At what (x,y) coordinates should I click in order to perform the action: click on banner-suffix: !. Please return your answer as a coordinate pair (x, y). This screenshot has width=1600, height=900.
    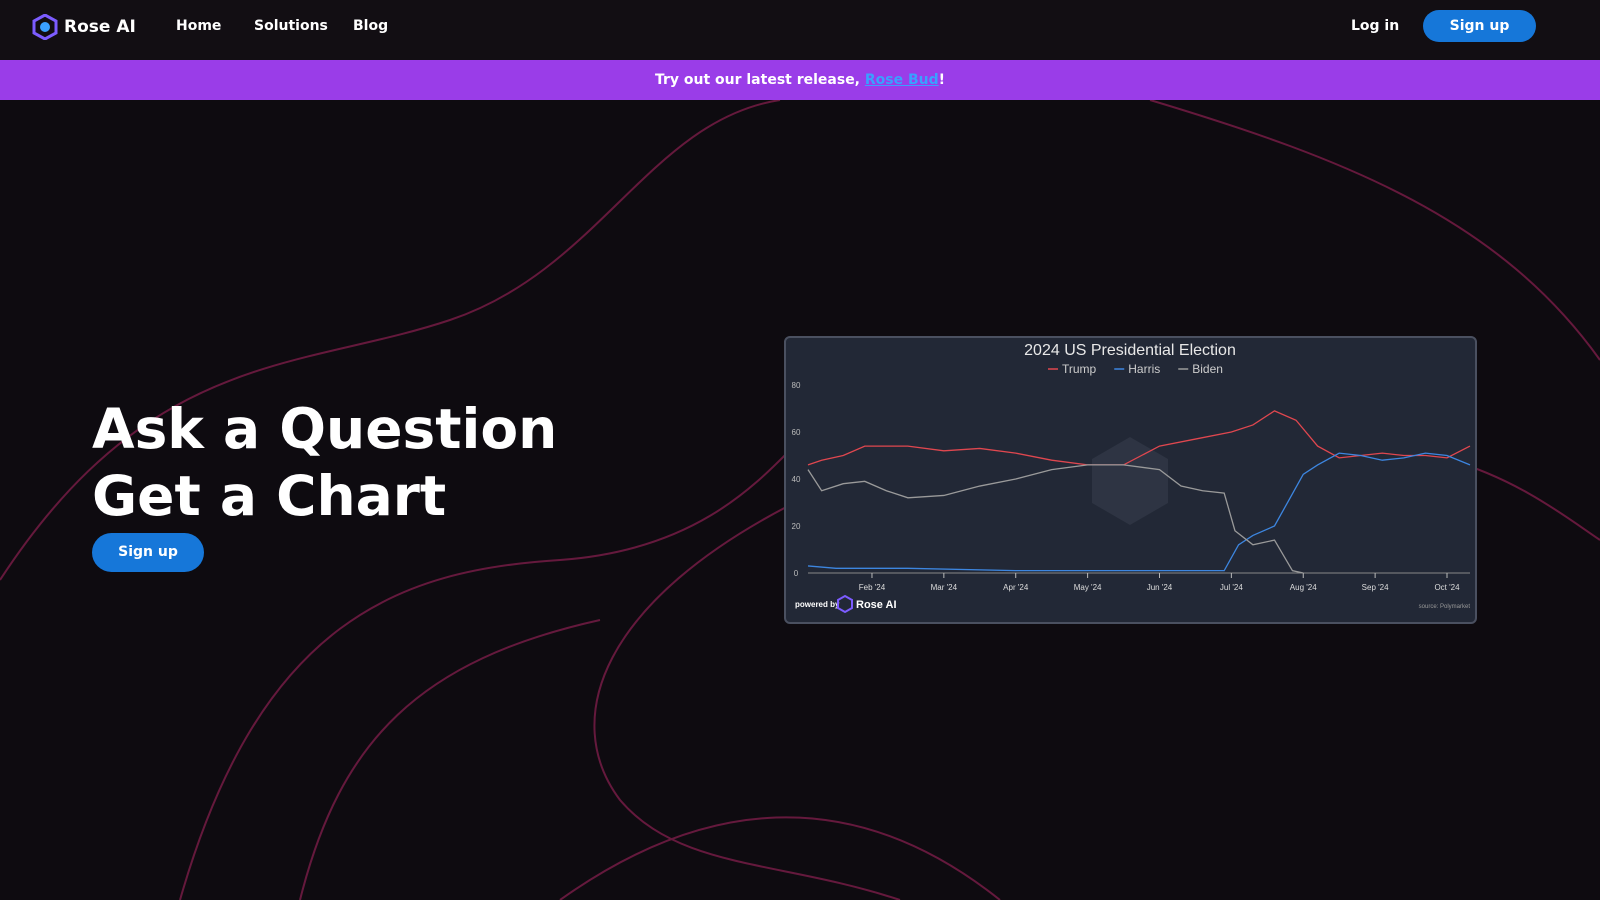
    Looking at the image, I should click on (942, 80).